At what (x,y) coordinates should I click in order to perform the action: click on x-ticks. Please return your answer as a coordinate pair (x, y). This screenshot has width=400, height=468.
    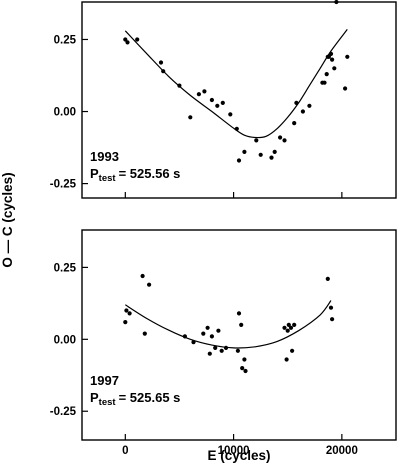
    Looking at the image, I should click on (233, 195).